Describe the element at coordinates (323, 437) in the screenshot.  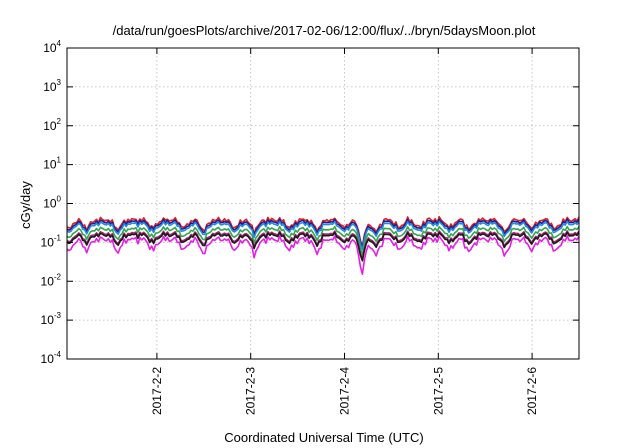
I see `x-axis-label: Coordinated Universal Time (UTC)` at that location.